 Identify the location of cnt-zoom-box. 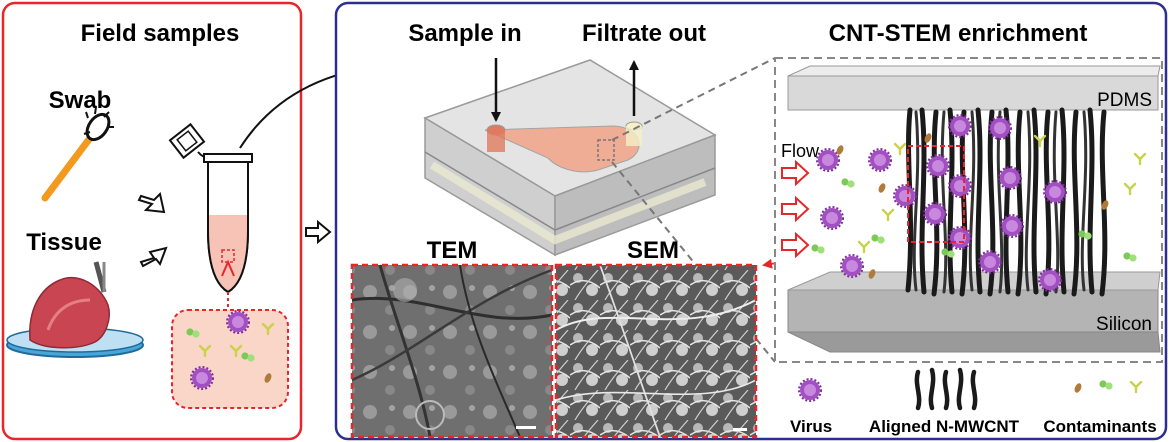
(936, 194).